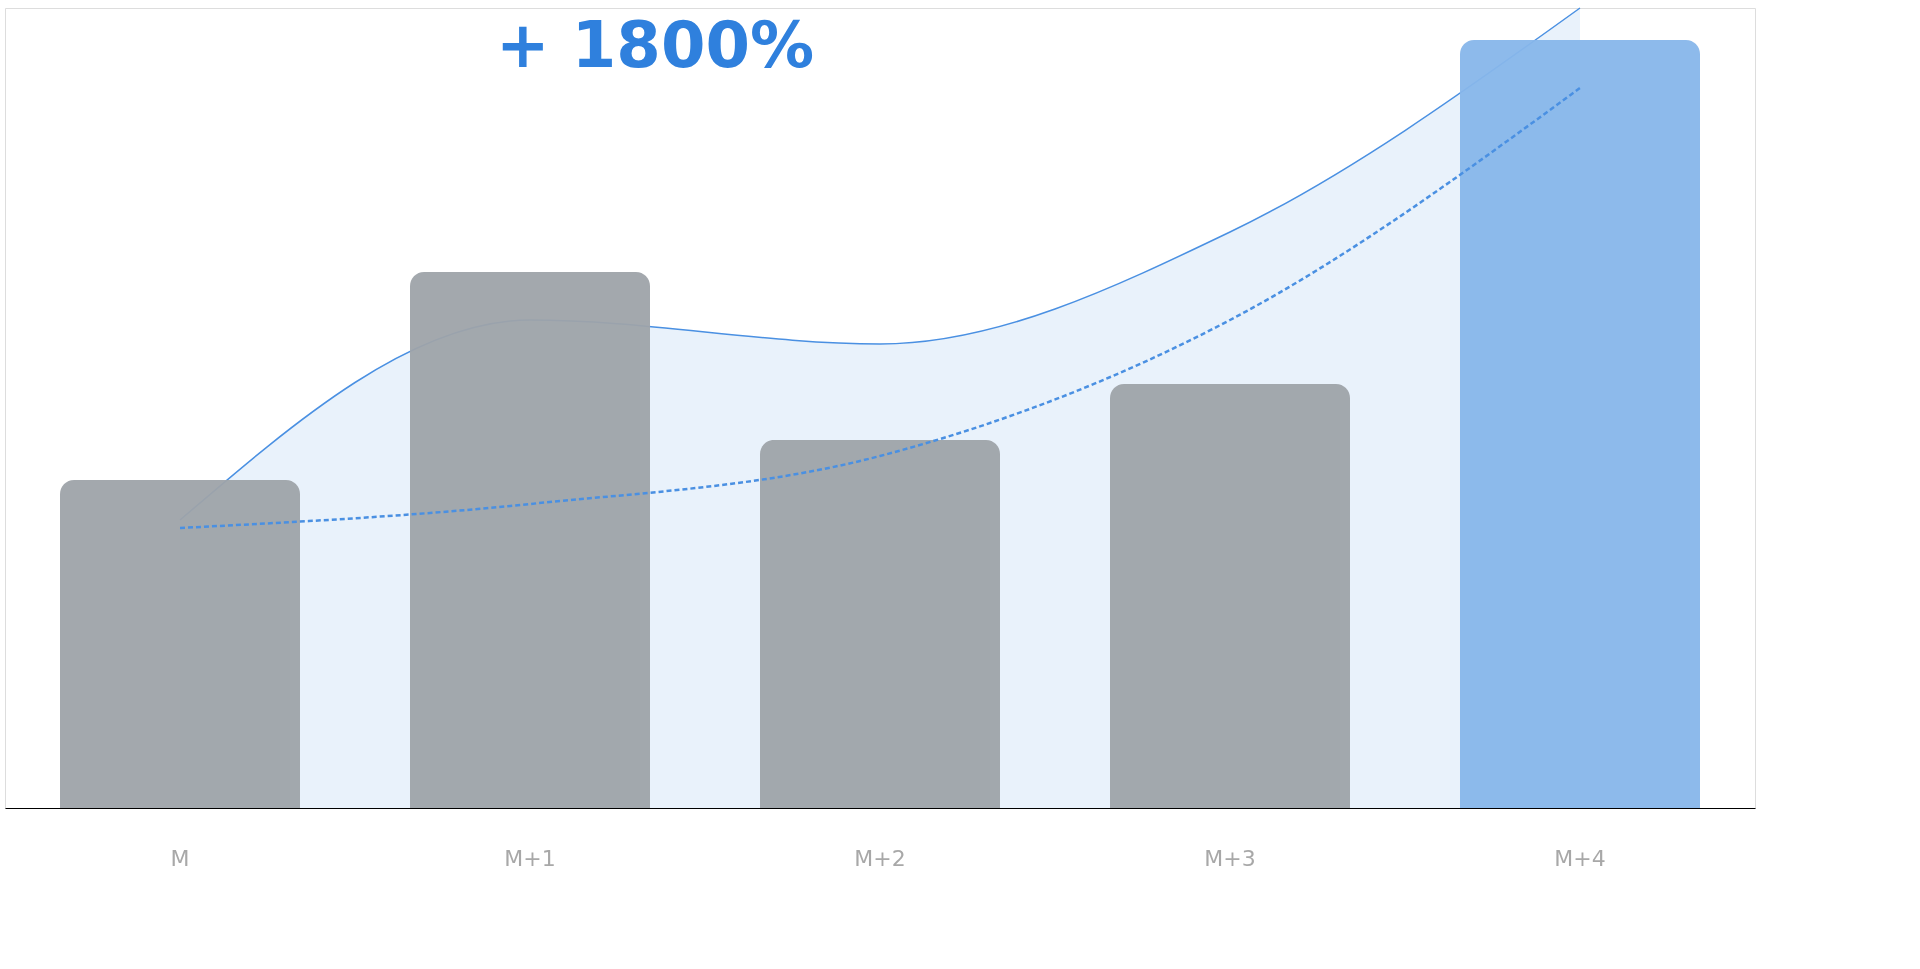 The width and height of the screenshot is (1920, 969). What do you see at coordinates (880, 858) in the screenshot?
I see `x-tick-label: M+2` at bounding box center [880, 858].